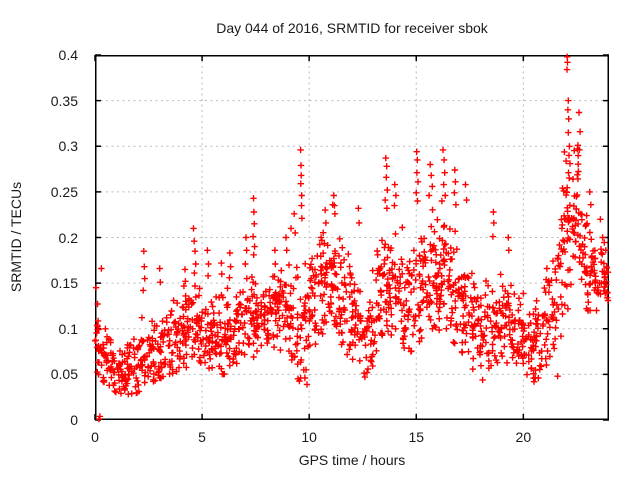  Describe the element at coordinates (309, 437) in the screenshot. I see `x-tick-label: 10` at that location.